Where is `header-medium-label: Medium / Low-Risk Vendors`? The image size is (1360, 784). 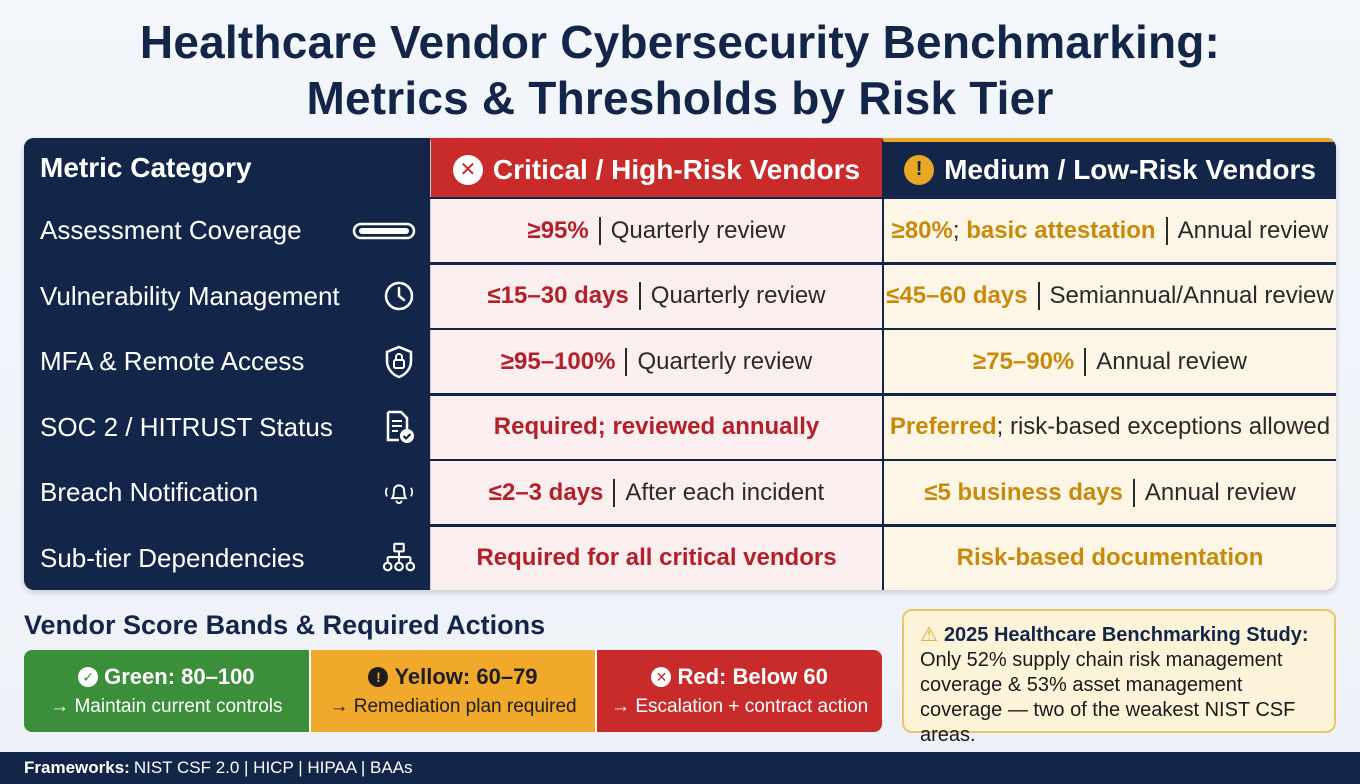 header-medium-label: Medium / Low-Risk Vendors is located at coordinates (1130, 169).